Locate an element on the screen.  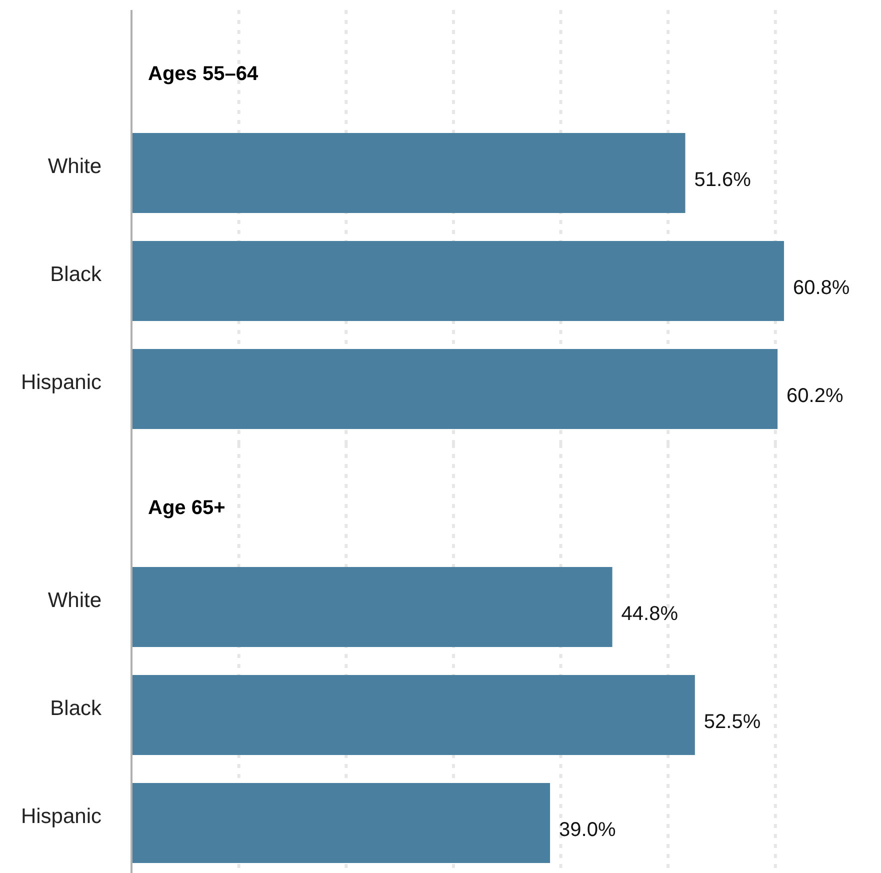
chart-title: Ages 55–64 is located at coordinates (203, 74).